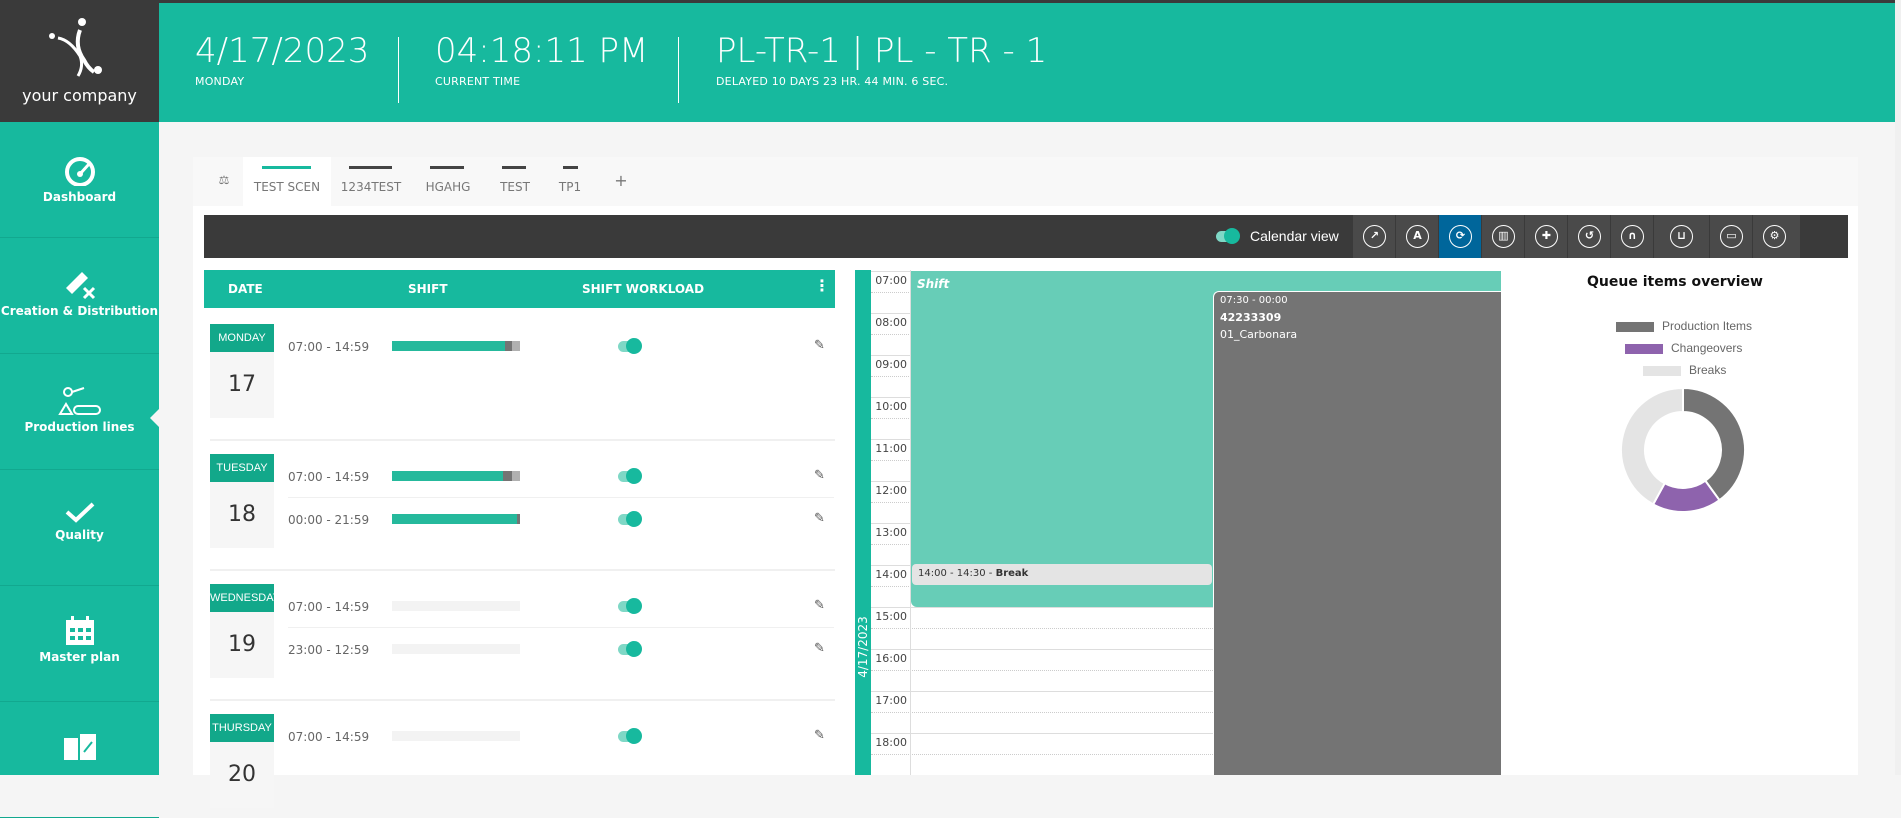 The height and width of the screenshot is (818, 1901). What do you see at coordinates (329, 607) in the screenshot?
I see `shift-time: 07:00 - 14:59` at bounding box center [329, 607].